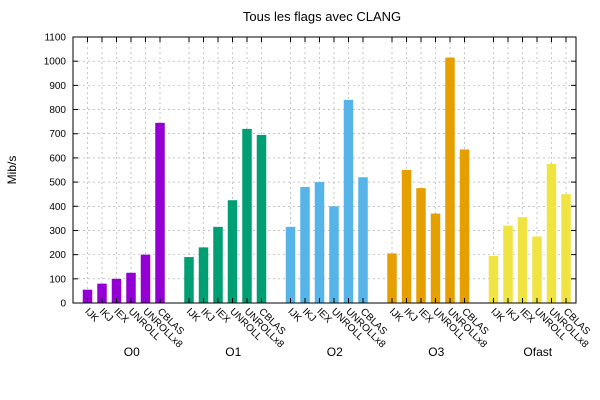 Image resolution: width=600 pixels, height=400 pixels. Describe the element at coordinates (392, 278) in the screenshot. I see `bar-O3-IJK` at that location.